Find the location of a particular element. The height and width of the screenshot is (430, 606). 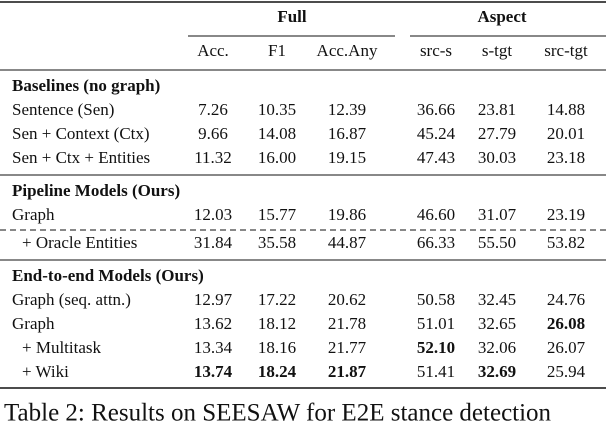

row-label: Sen + Context (Ctx) is located at coordinates (81, 133).